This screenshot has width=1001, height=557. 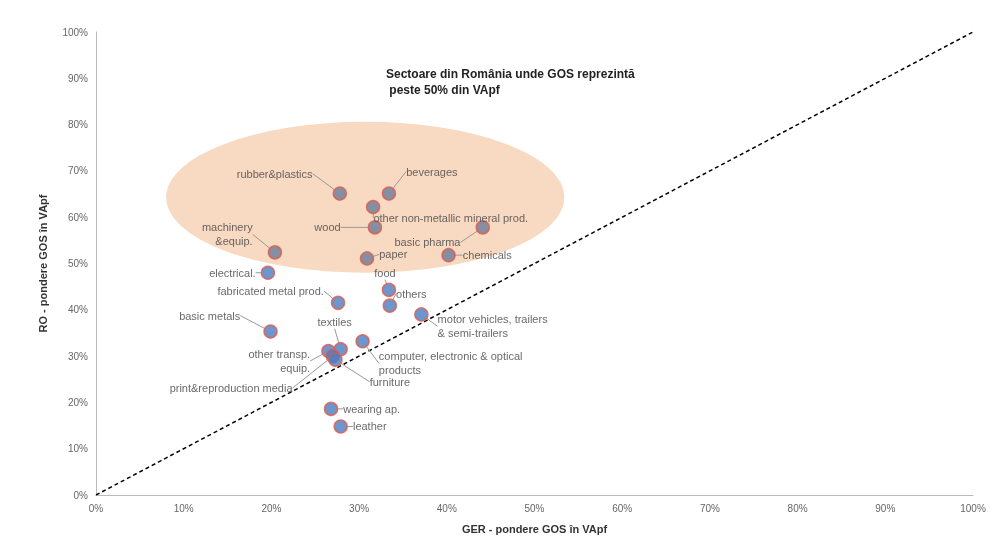 What do you see at coordinates (81, 495) in the screenshot?
I see `y-tick-label: 0%` at bounding box center [81, 495].